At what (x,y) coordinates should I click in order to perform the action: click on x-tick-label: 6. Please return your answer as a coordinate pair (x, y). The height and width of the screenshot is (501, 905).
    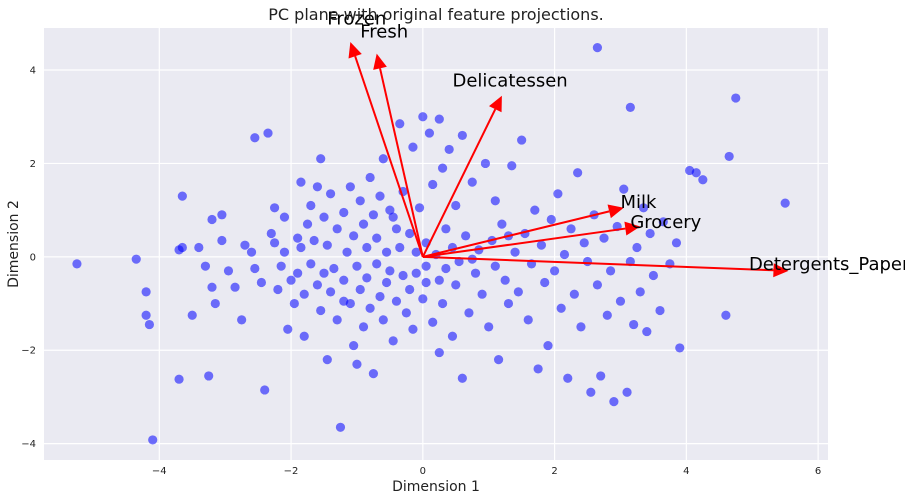
    Looking at the image, I should click on (818, 471).